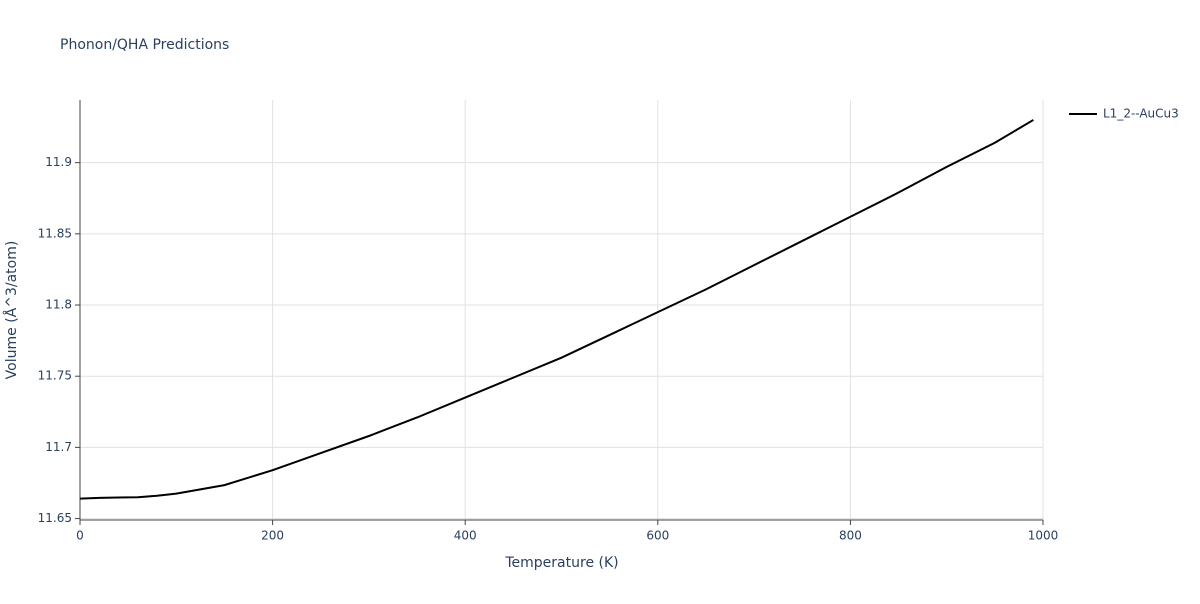 Image resolution: width=1200 pixels, height=604 pixels. I want to click on x-tick-label: 400, so click(465, 536).